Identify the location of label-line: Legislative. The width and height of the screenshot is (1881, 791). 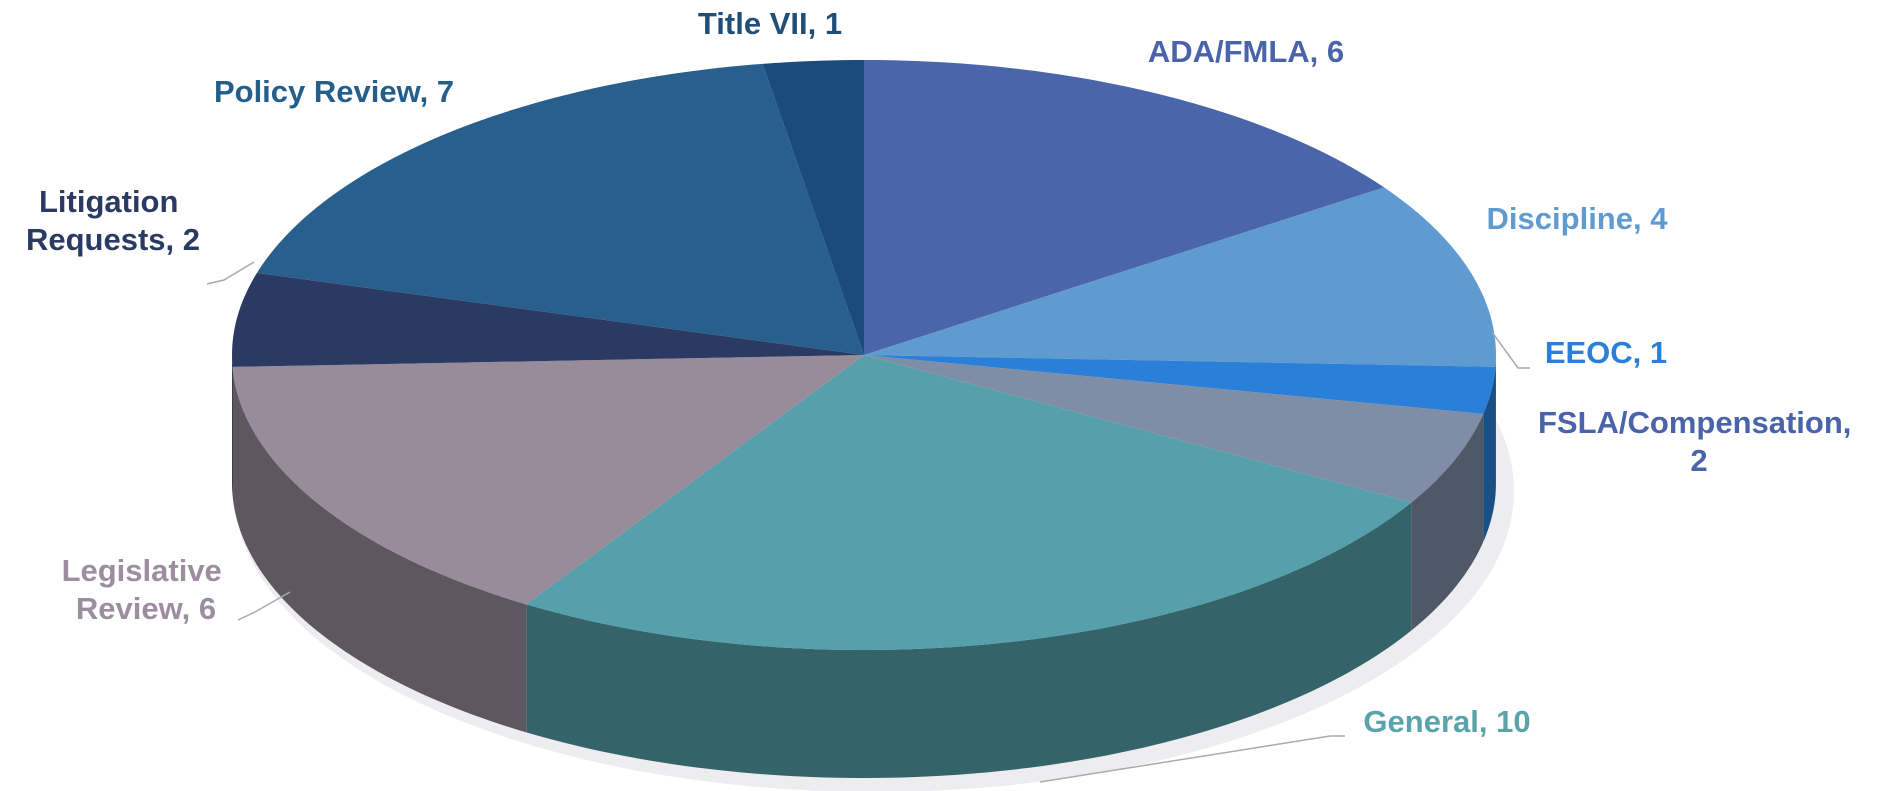
(146, 570).